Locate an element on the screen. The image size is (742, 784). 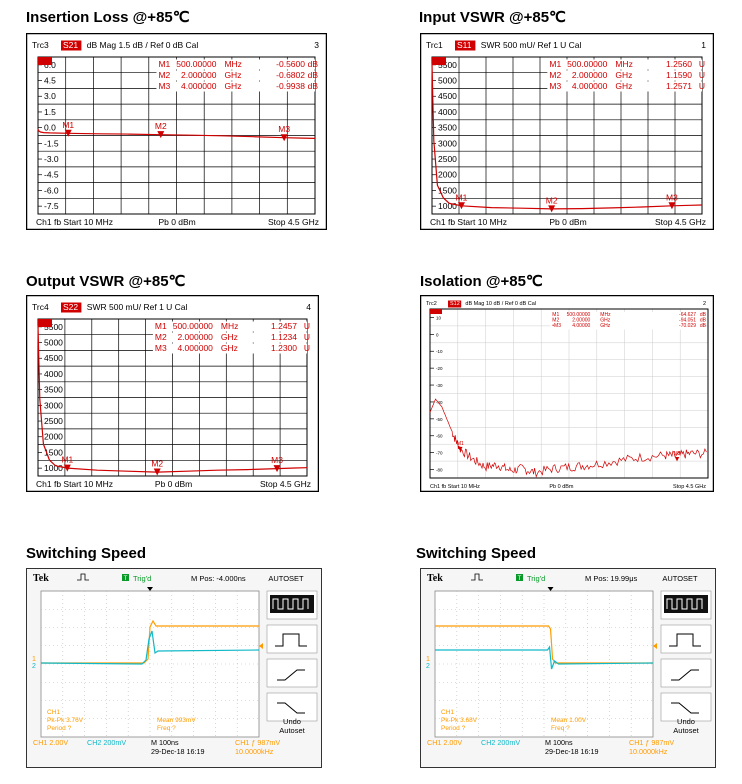
switching-speed-title-2: Switching Speed is located at coordinates (476, 553).